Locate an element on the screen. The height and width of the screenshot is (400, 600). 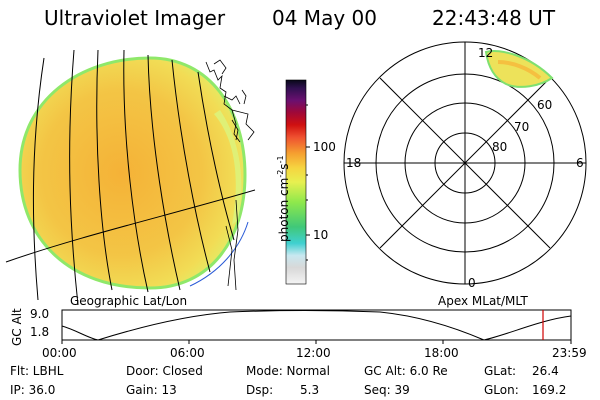
altitude-min-label: 1.8 is located at coordinates (40, 332).